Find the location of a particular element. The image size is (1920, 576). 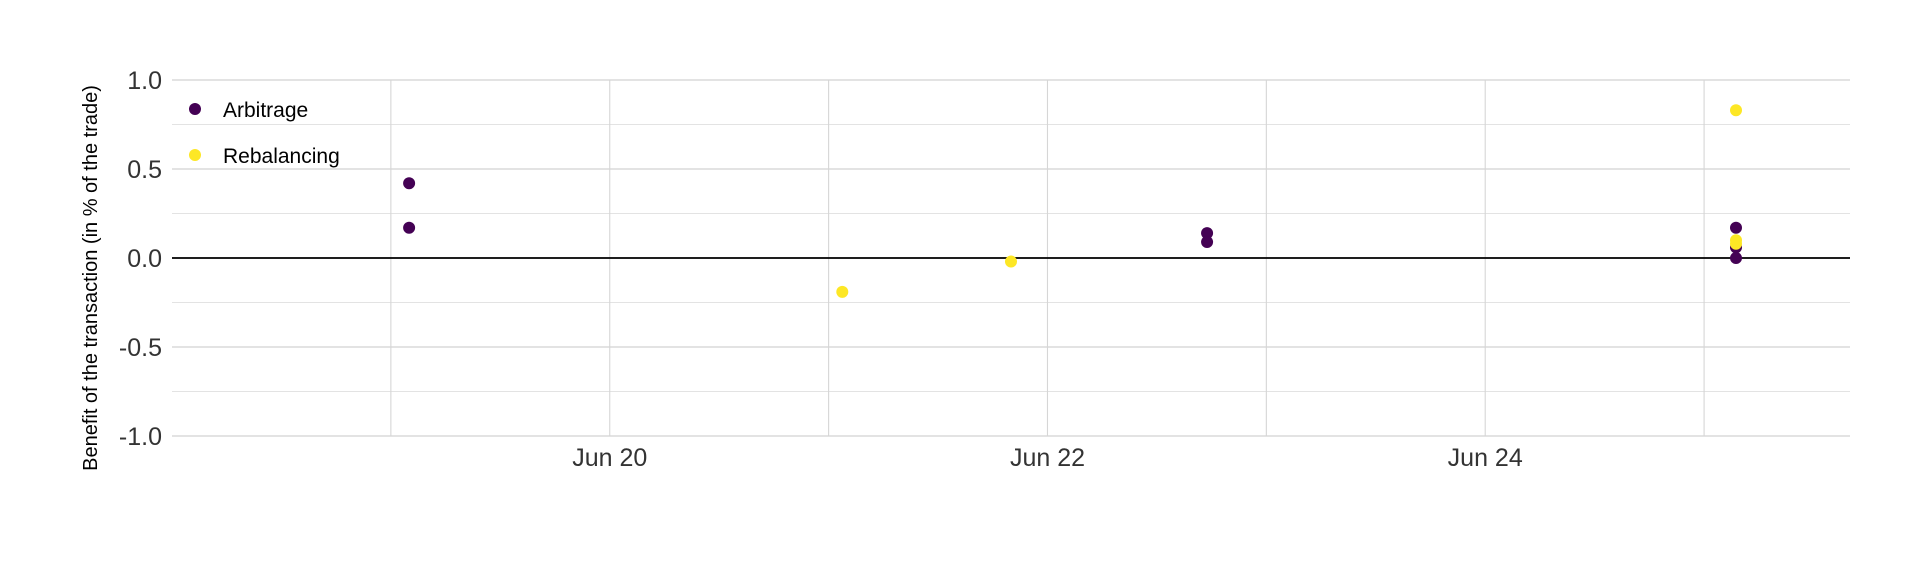

x-axis-tick-labels: Jun 20 Jun 22 Jun 24 is located at coordinates (1047, 458).